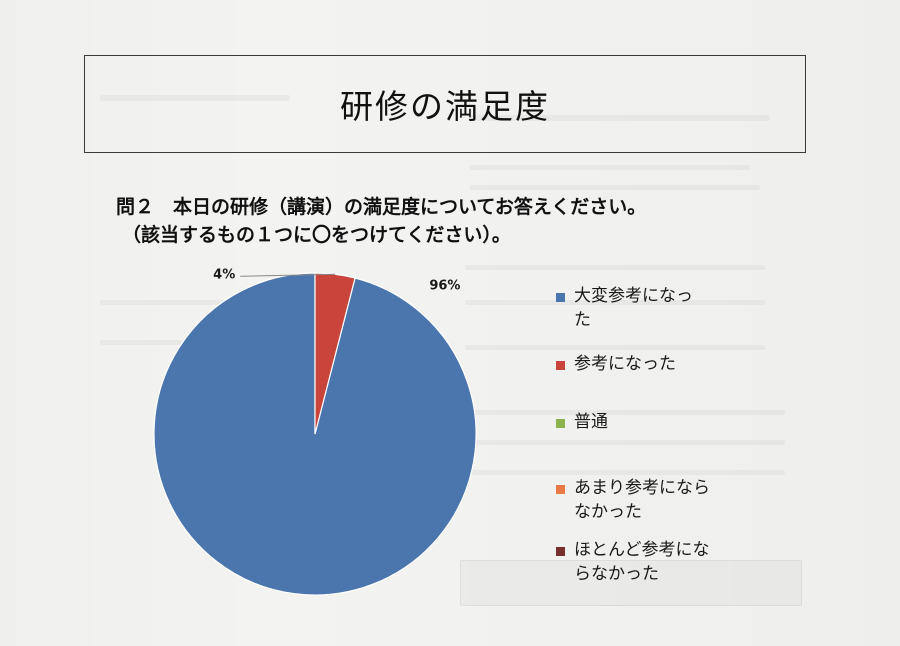  Describe the element at coordinates (444, 286) in the screenshot. I see `pie-data-label-1: 96%` at that location.